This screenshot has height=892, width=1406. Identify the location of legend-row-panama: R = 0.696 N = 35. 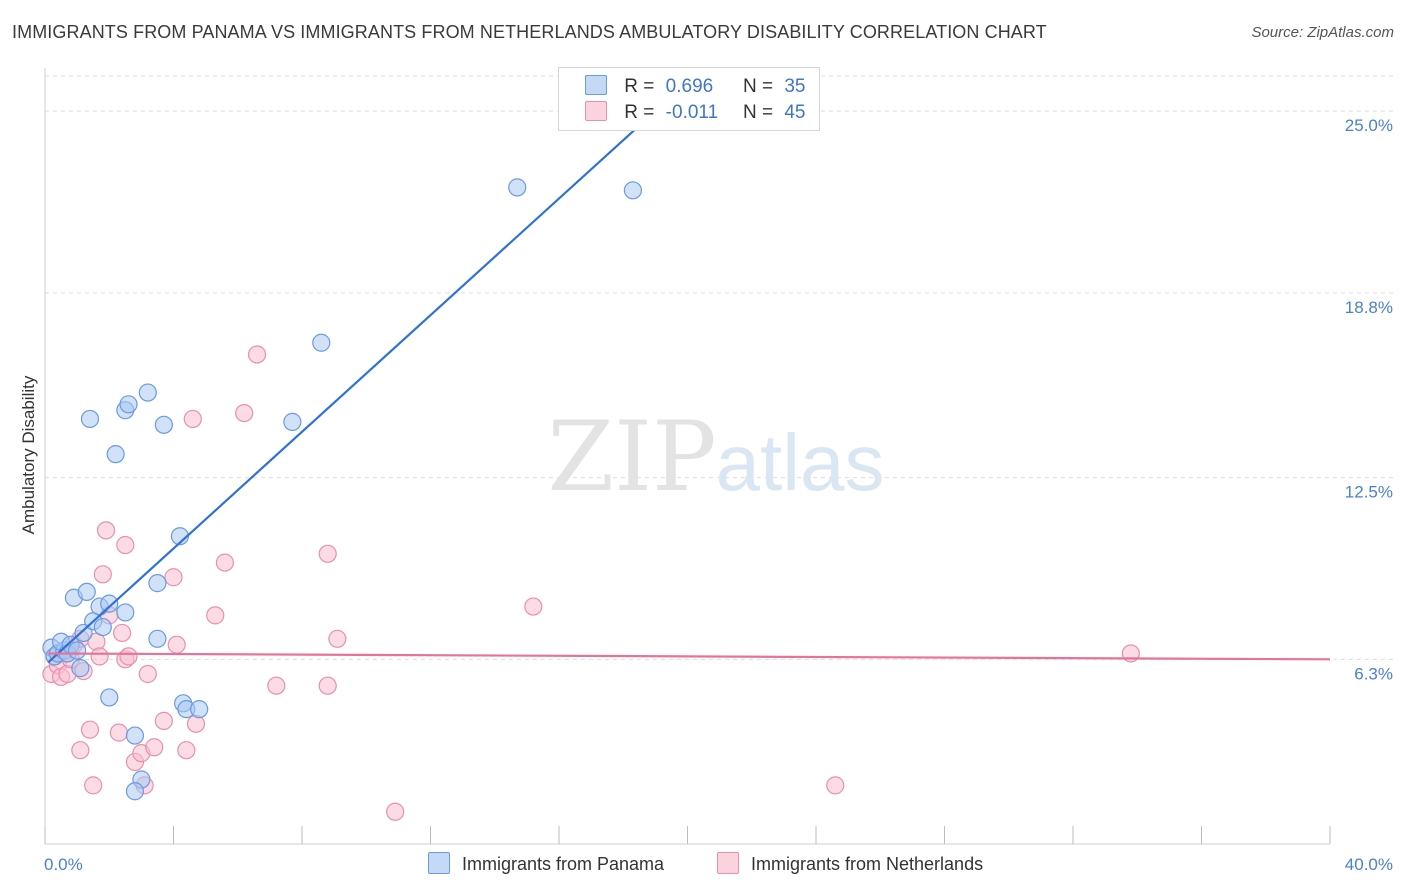
(695, 88).